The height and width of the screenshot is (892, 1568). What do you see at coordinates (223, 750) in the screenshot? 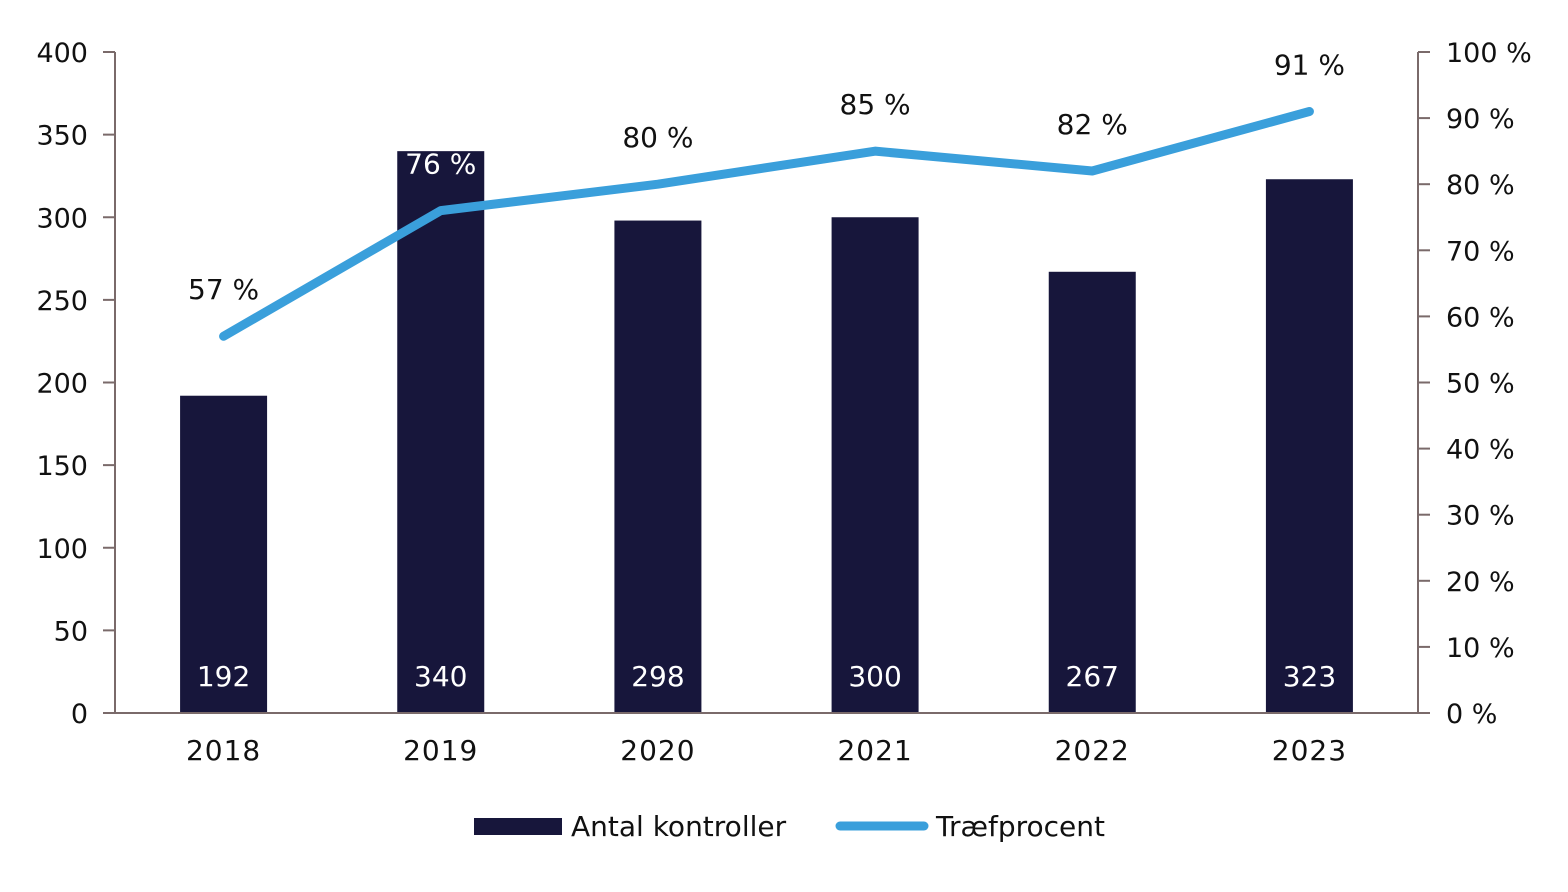
I see `x-category-label: 2018` at bounding box center [223, 750].